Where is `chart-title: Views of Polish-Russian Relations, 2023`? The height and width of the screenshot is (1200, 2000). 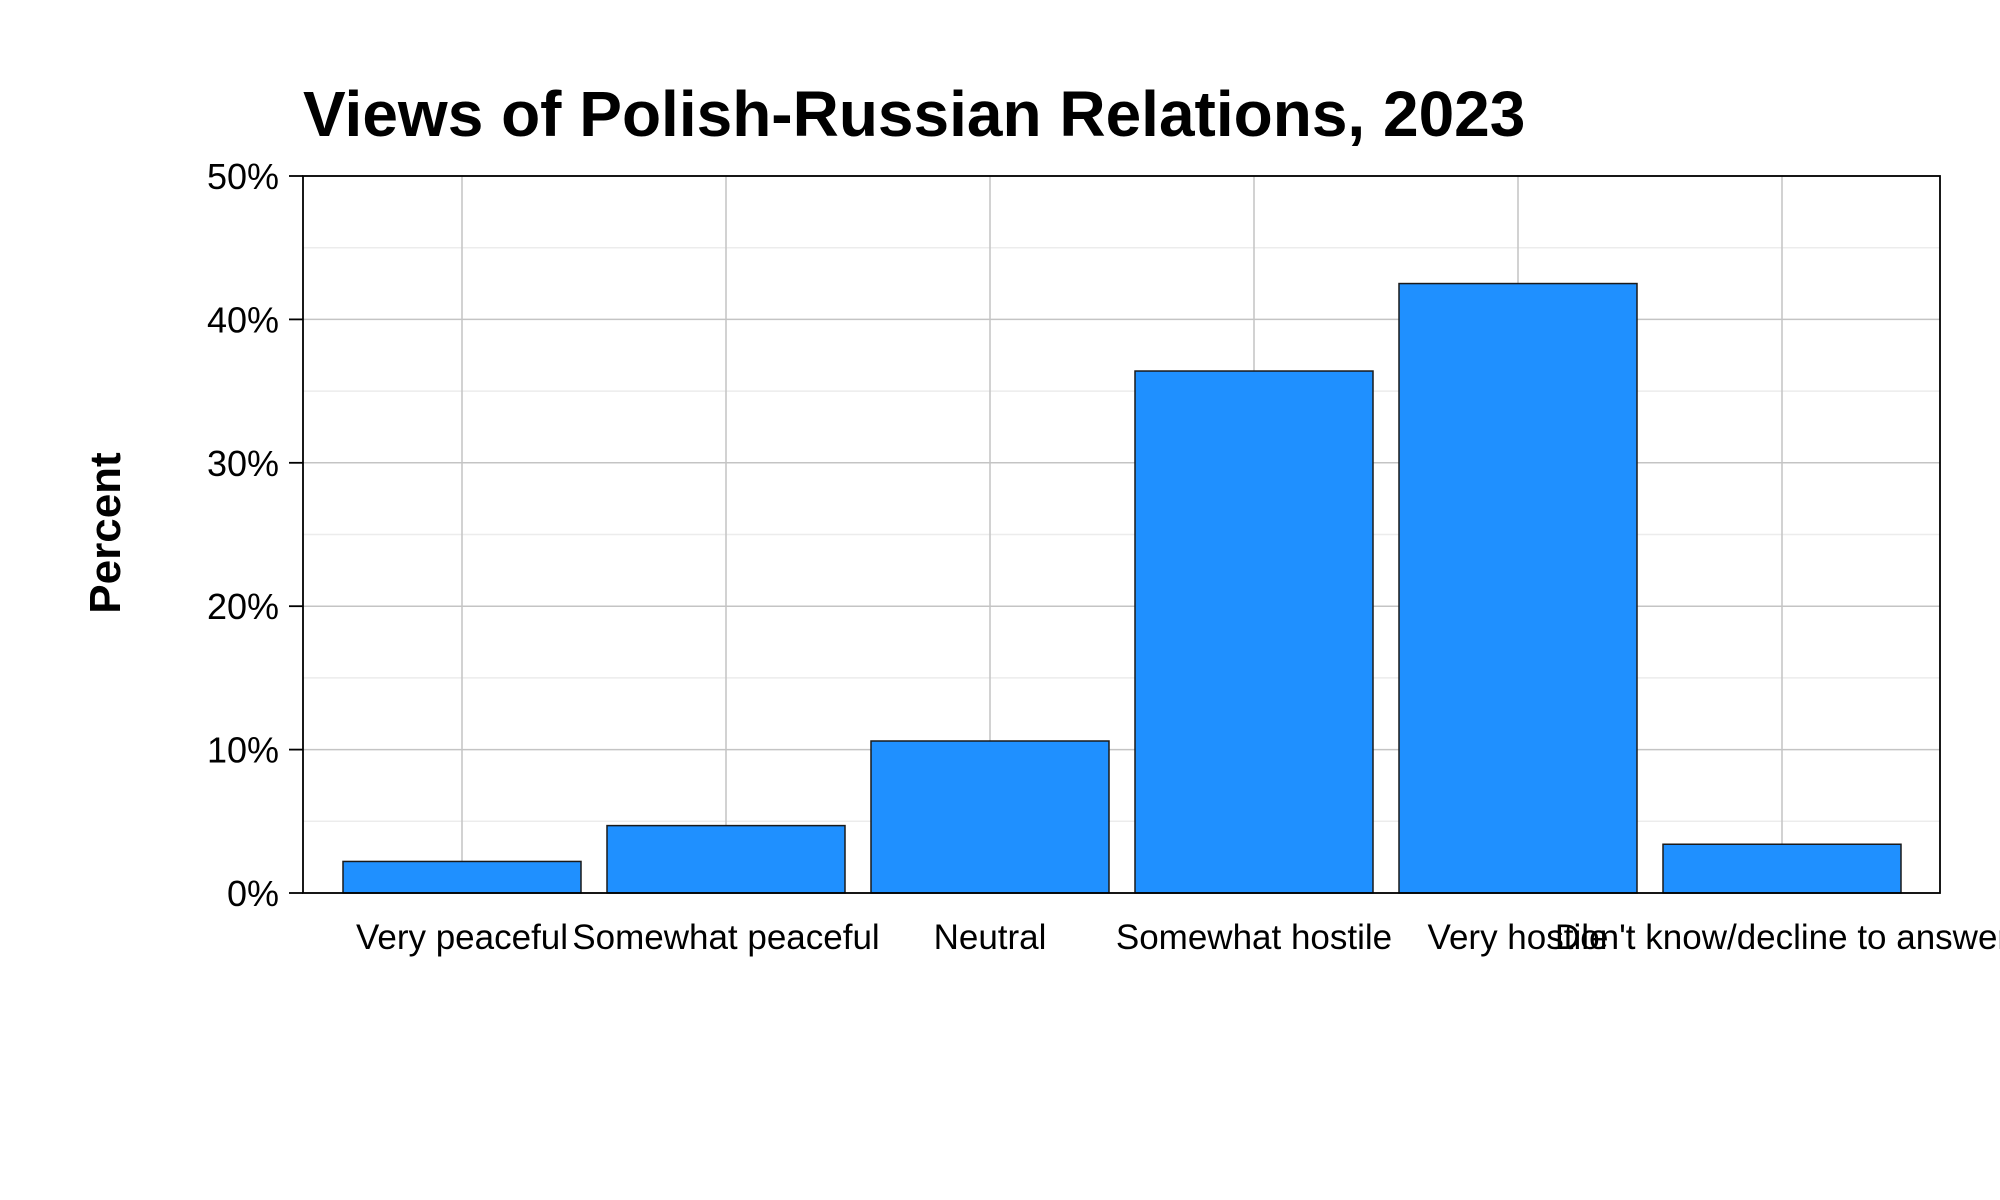
chart-title: Views of Polish-Russian Relations, 2023 is located at coordinates (914, 114).